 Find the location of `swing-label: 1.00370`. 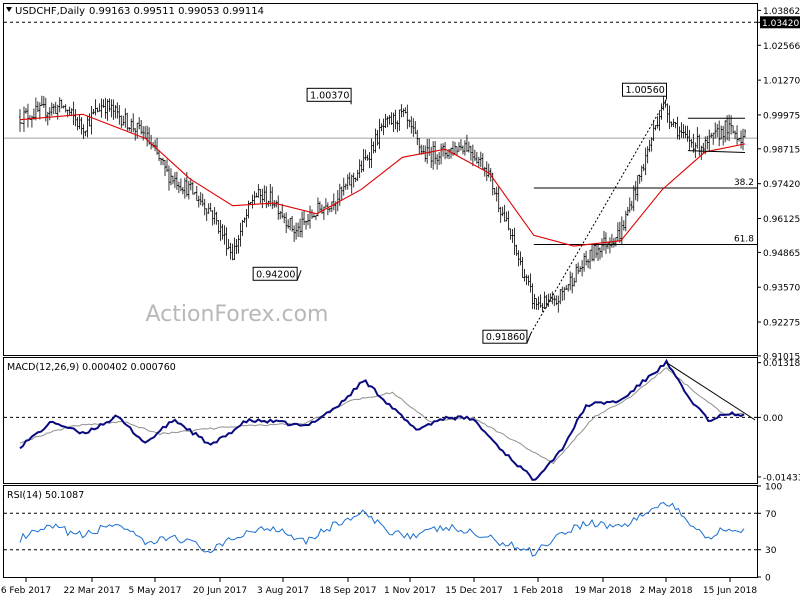

swing-label: 1.00370 is located at coordinates (329, 95).